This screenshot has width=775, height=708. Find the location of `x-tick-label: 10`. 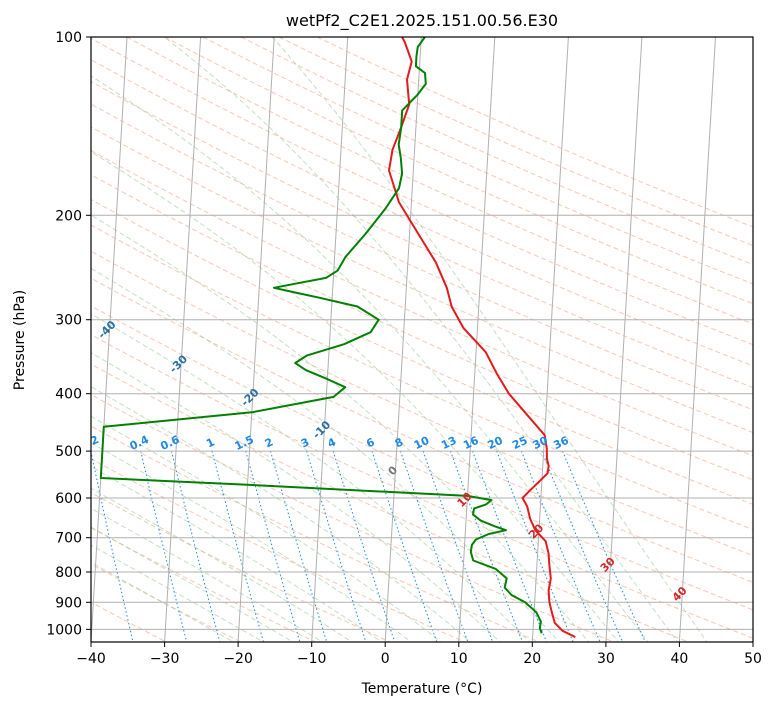

x-tick-label: 10 is located at coordinates (459, 659).